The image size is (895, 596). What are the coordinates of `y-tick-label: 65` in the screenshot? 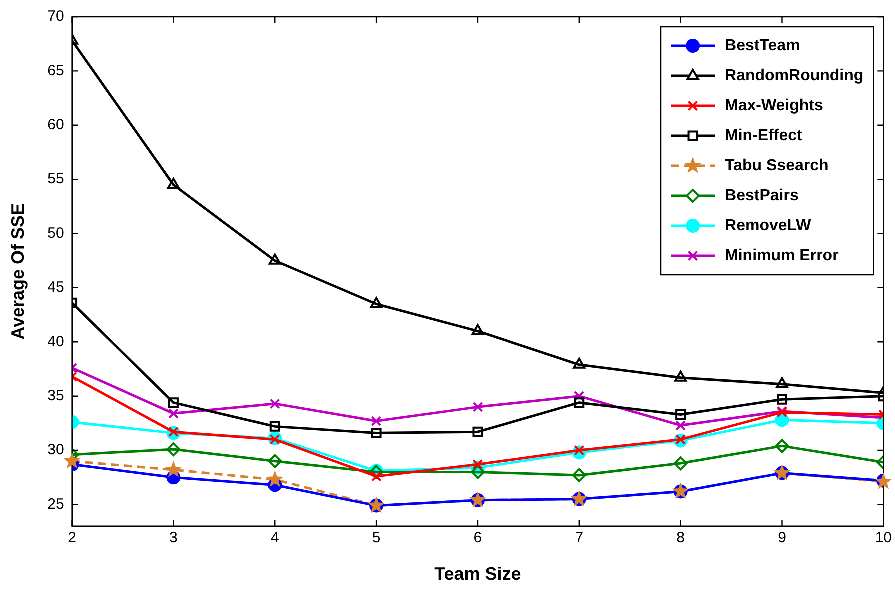 It's located at (56, 71).